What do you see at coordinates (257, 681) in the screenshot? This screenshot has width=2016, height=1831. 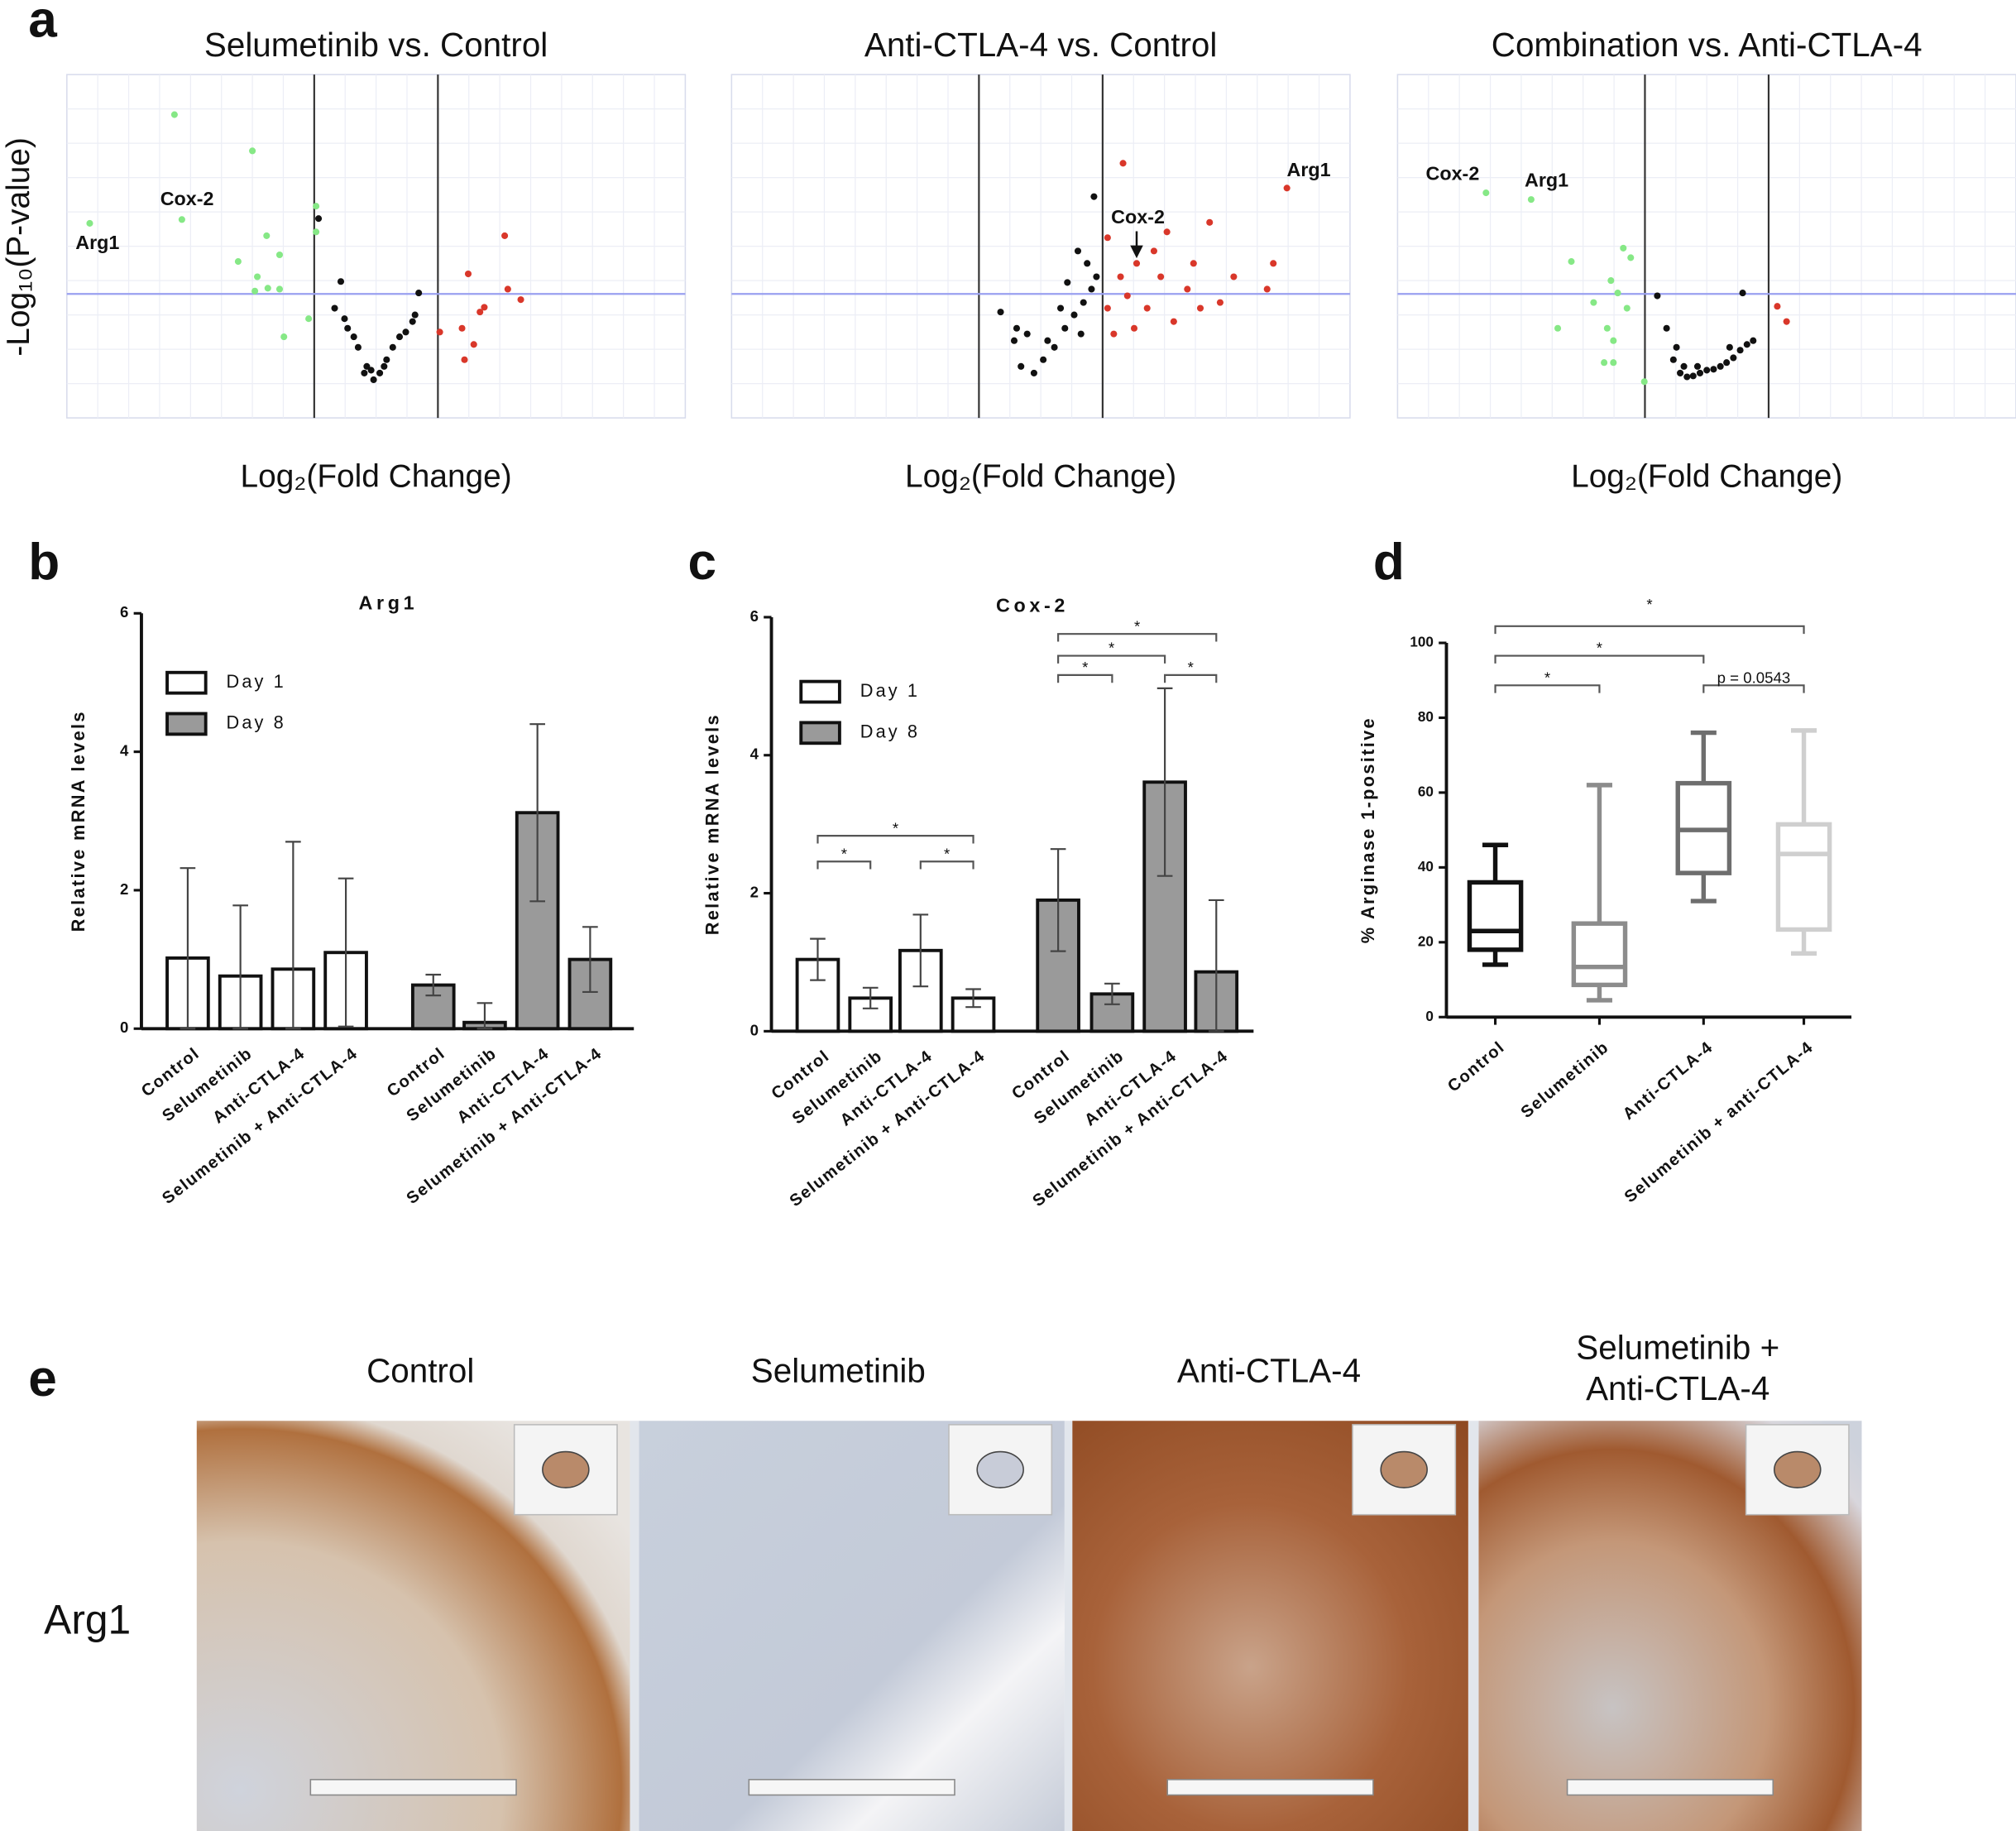 I see `legend-label: Day 1` at bounding box center [257, 681].